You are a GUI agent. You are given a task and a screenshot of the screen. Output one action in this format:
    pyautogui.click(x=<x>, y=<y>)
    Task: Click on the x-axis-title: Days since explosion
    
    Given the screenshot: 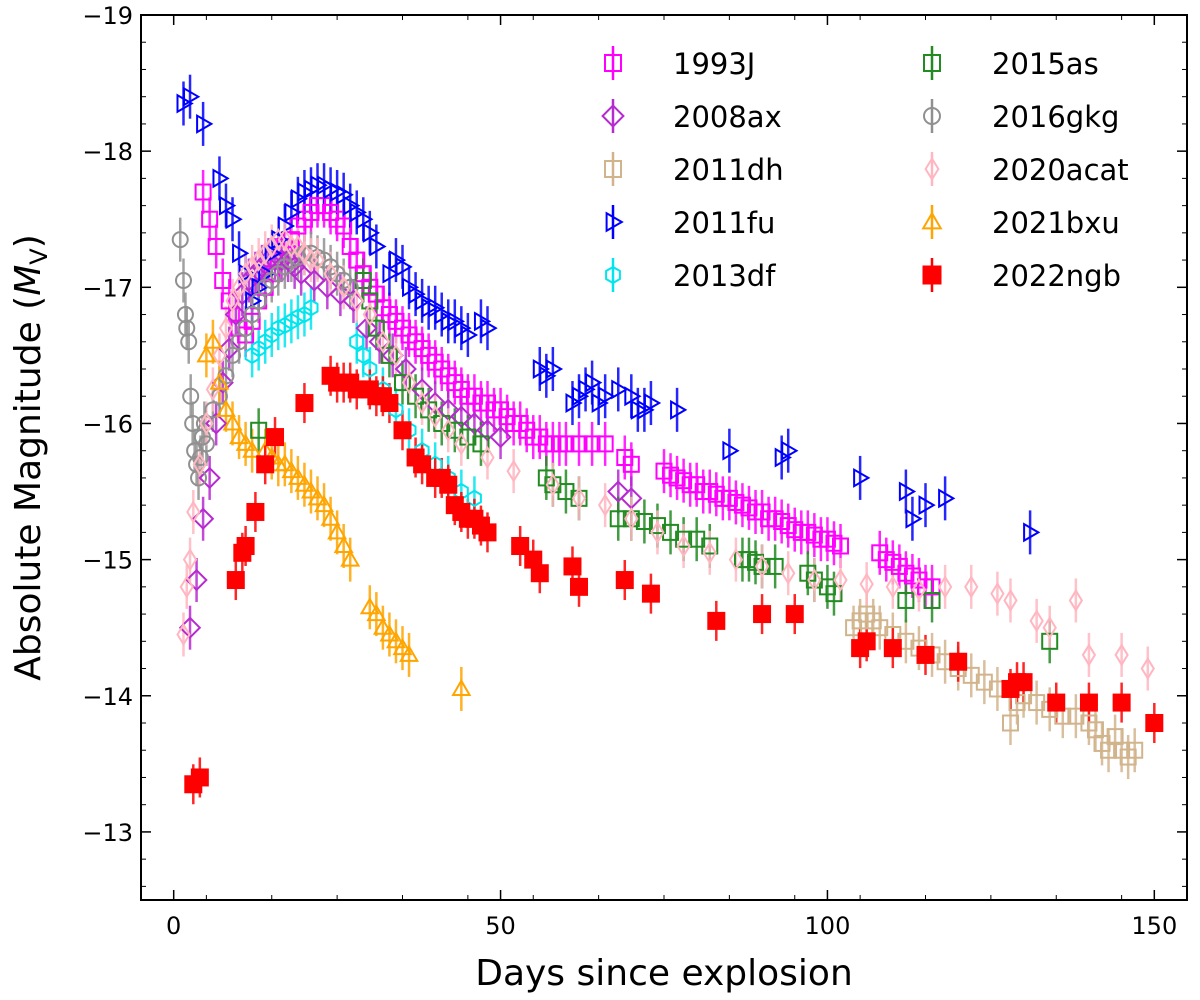 What is the action you would take?
    pyautogui.click(x=664, y=973)
    